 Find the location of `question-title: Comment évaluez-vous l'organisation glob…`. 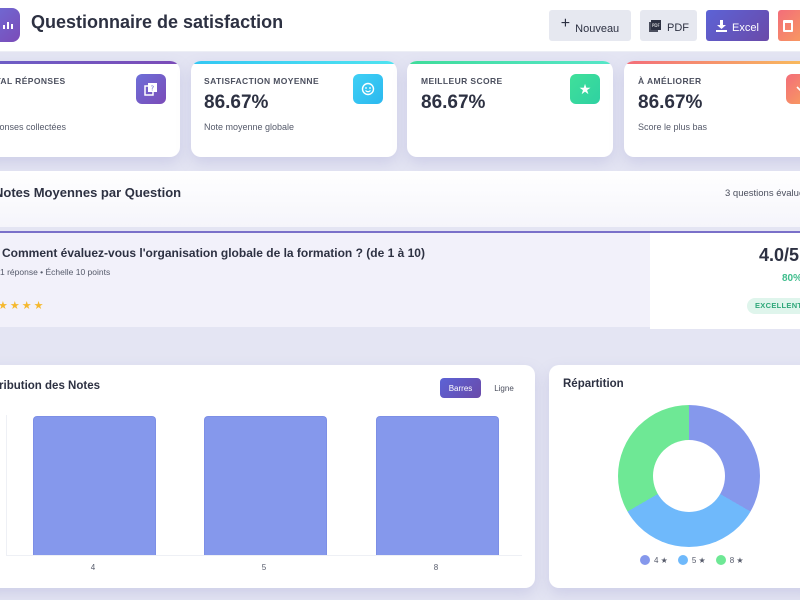

question-title: Comment évaluez-vous l'organisation glob… is located at coordinates (213, 253).